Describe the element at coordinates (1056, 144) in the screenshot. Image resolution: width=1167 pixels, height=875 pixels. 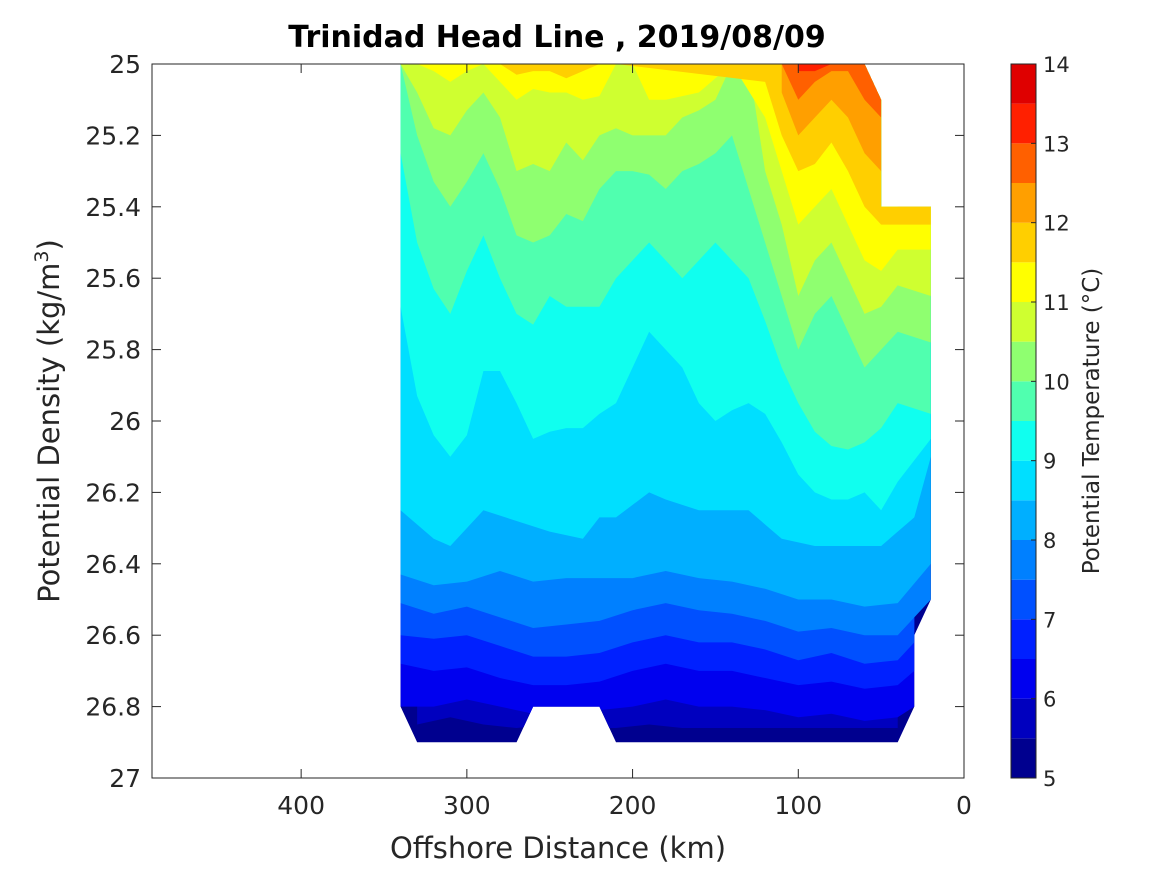
I see `colorbar-tick-label: 13` at that location.